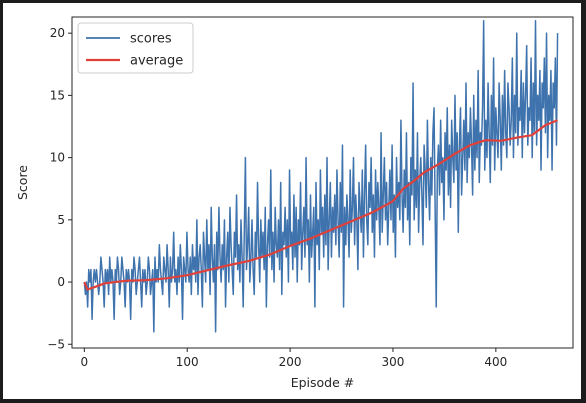 This screenshot has height=403, width=586. Describe the element at coordinates (156, 61) in the screenshot. I see `legend-label-average: average` at that location.